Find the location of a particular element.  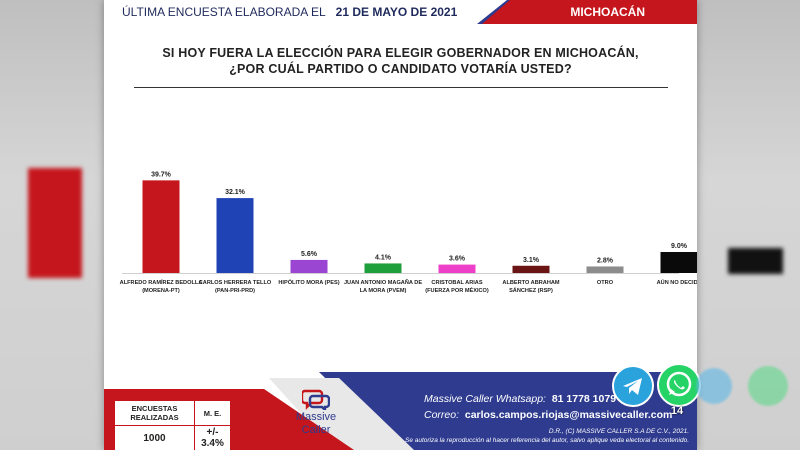

email-label: Correo: is located at coordinates (442, 415).